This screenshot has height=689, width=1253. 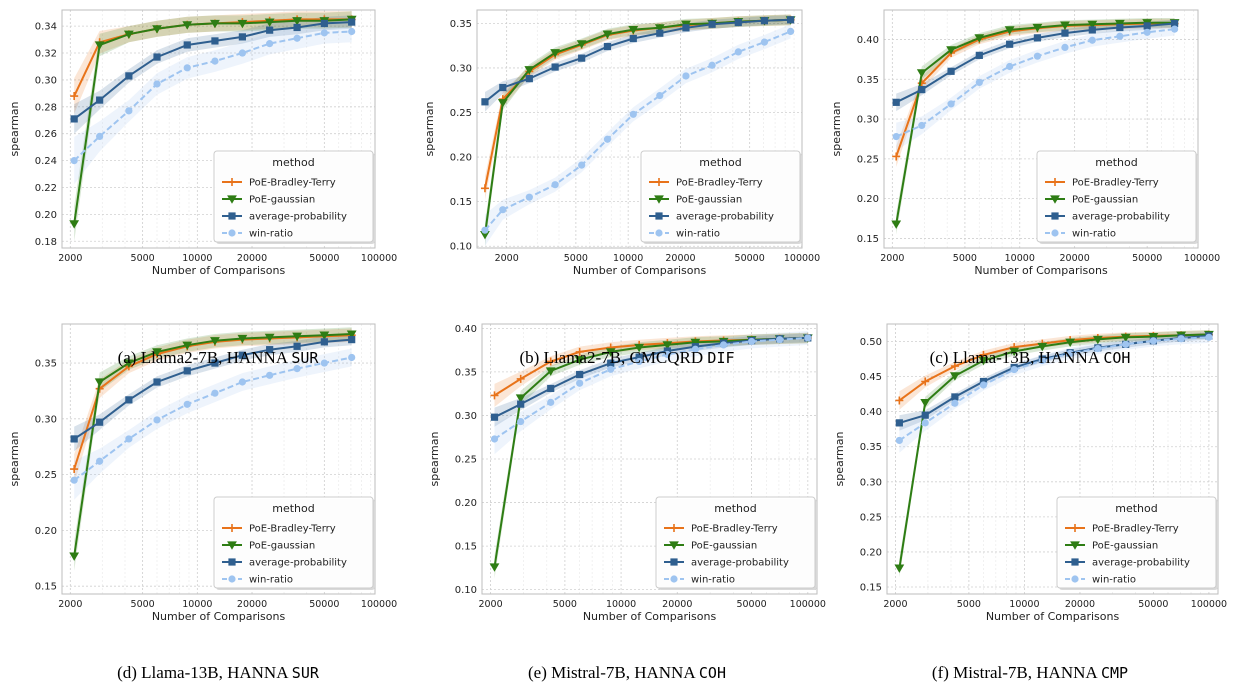 What do you see at coordinates (871, 342) in the screenshot?
I see `y-tick-label: 0.50` at bounding box center [871, 342].